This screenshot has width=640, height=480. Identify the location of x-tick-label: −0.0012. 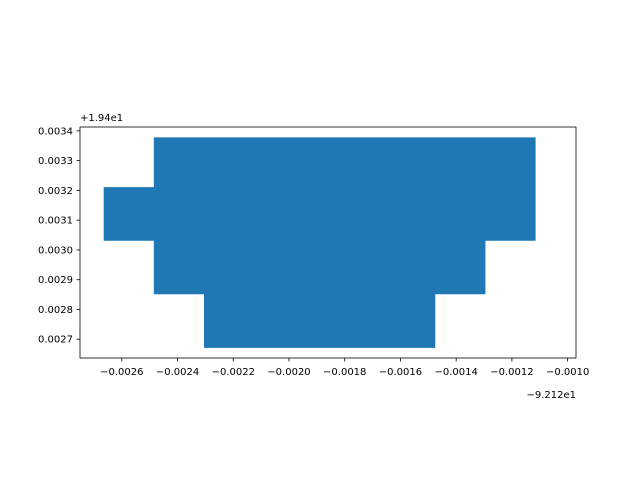
(511, 372).